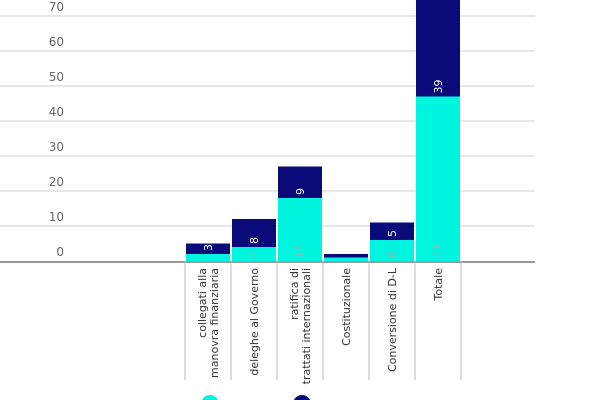 Image resolution: width=600 pixels, height=400 pixels. I want to click on data-label: 3, so click(208, 247).